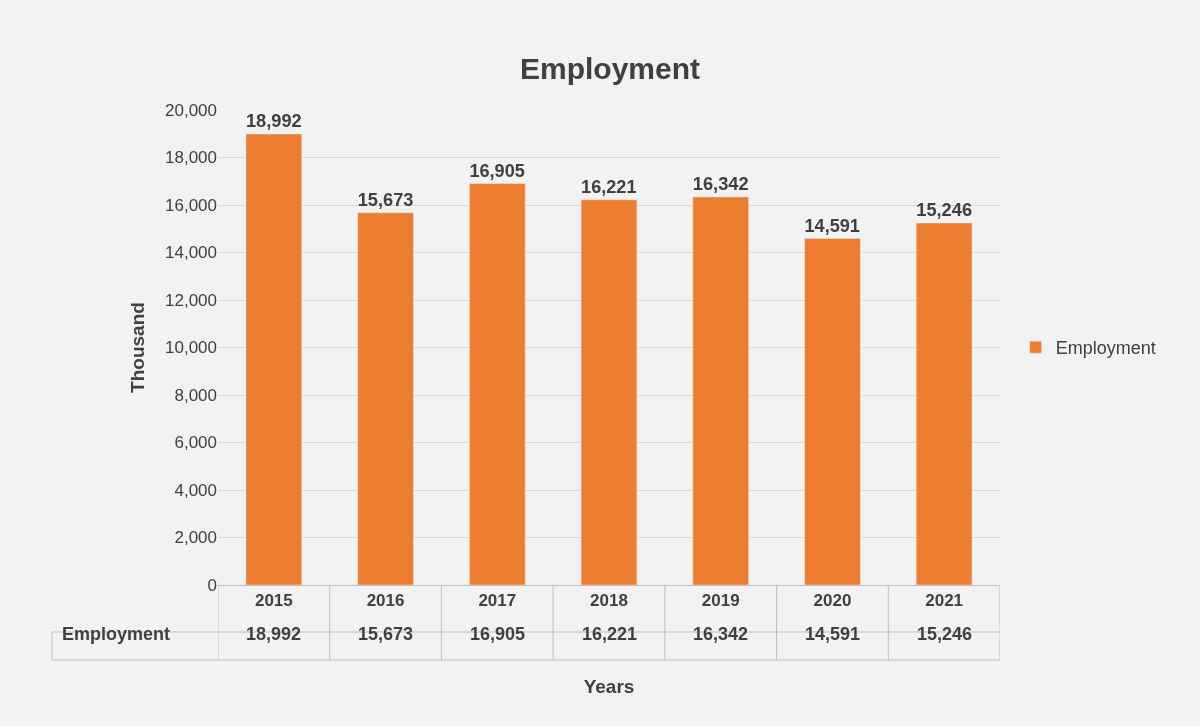 The height and width of the screenshot is (726, 1200). What do you see at coordinates (610, 634) in the screenshot?
I see `data-label: 16,221` at bounding box center [610, 634].